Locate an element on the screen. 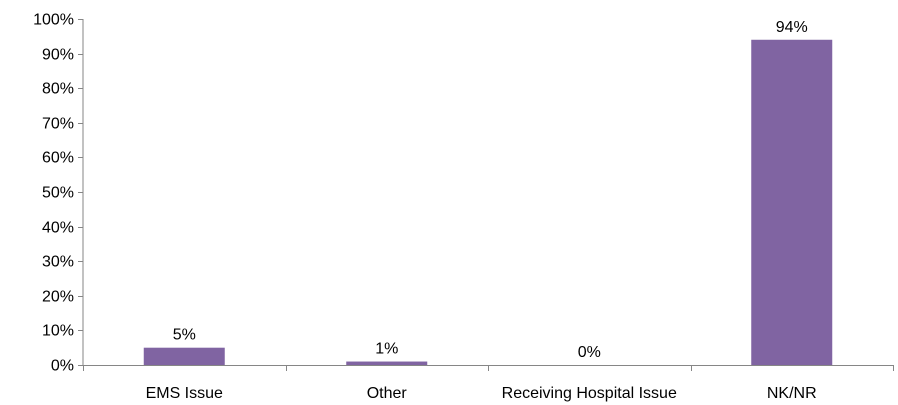 This screenshot has height=405, width=898. y-tick-label: 0% is located at coordinates (62, 366).